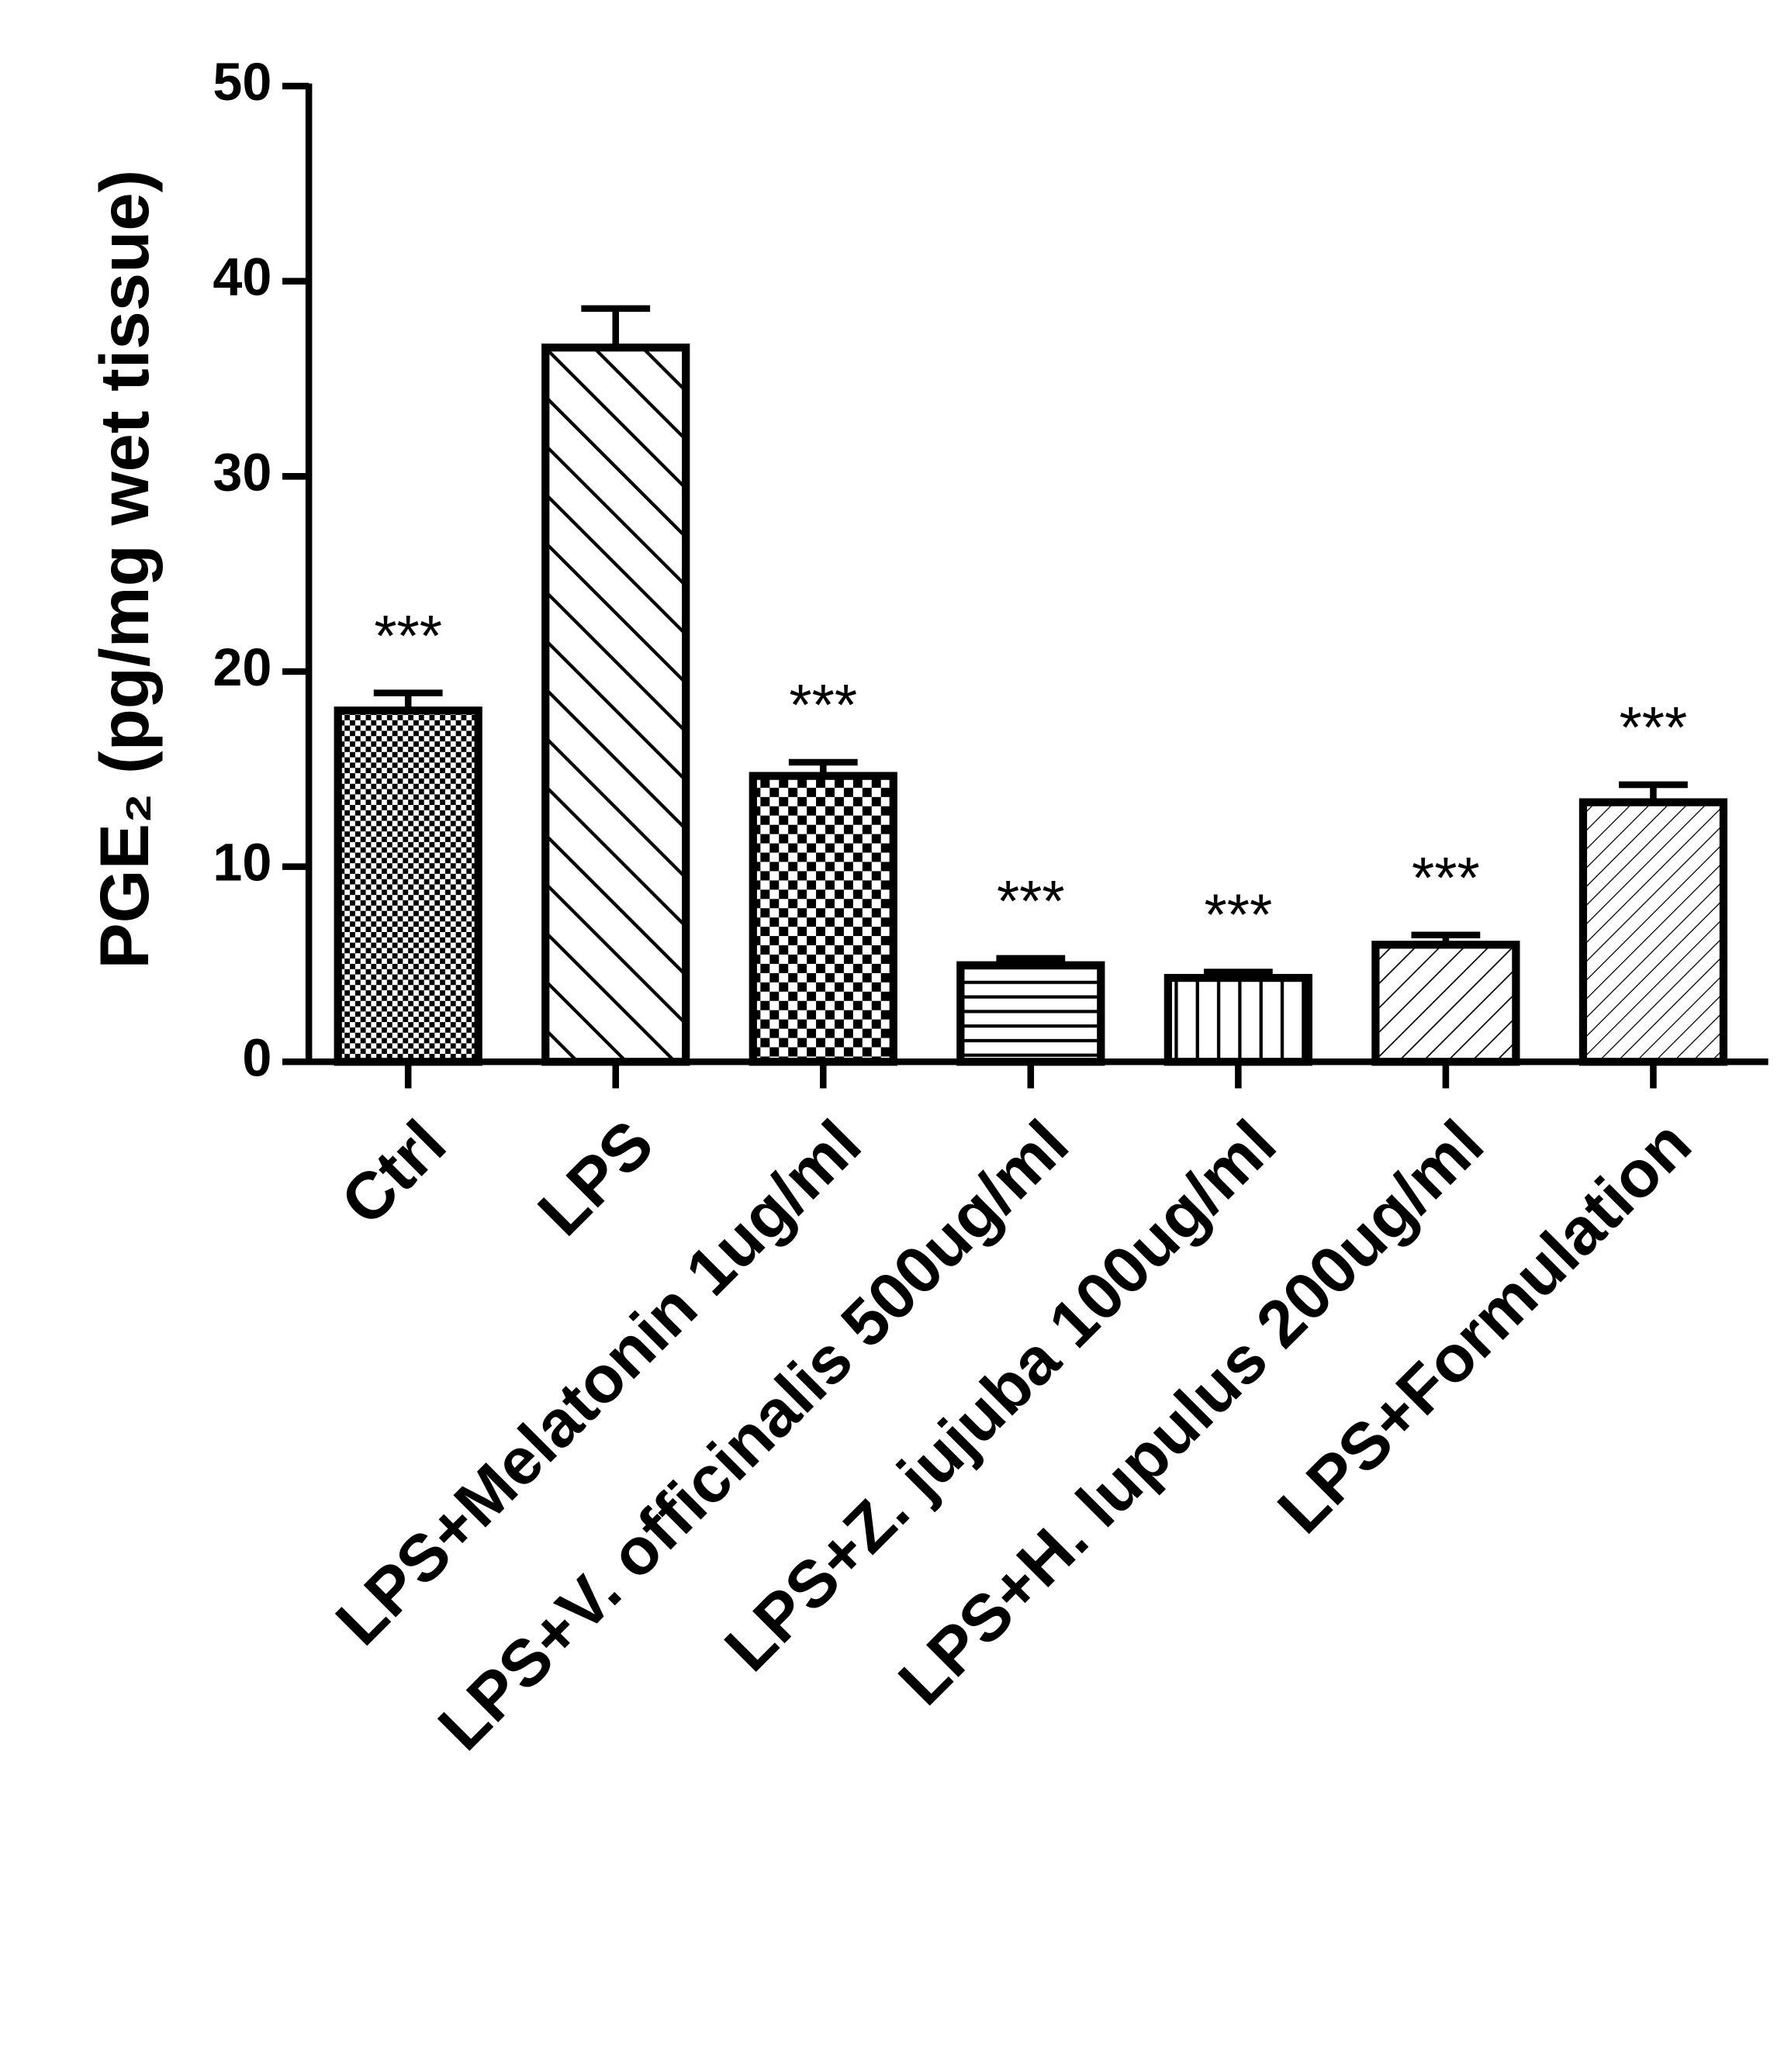  I want to click on x-tick-label: LPS+Formulation, so click(1485, 1327).